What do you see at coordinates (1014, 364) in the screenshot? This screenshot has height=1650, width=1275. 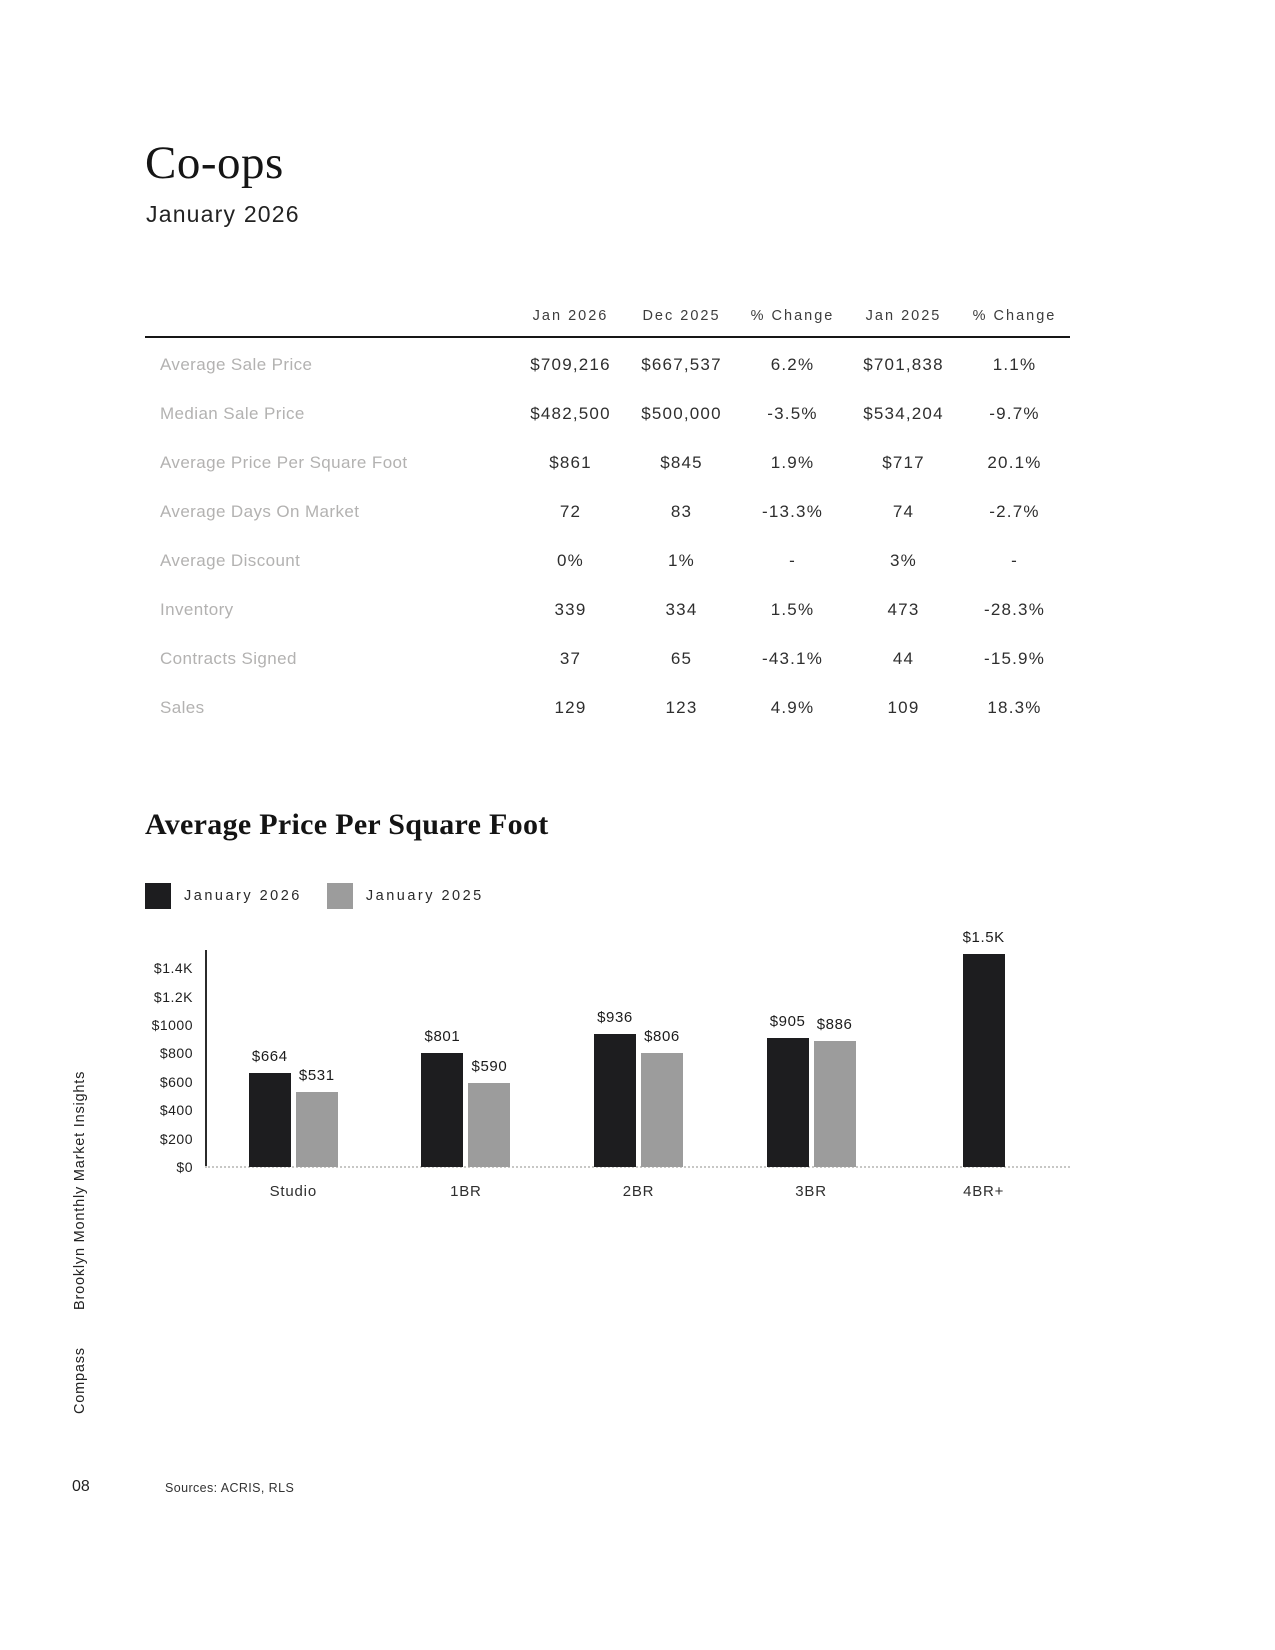 I see `cell-value: 1.1%` at bounding box center [1014, 364].